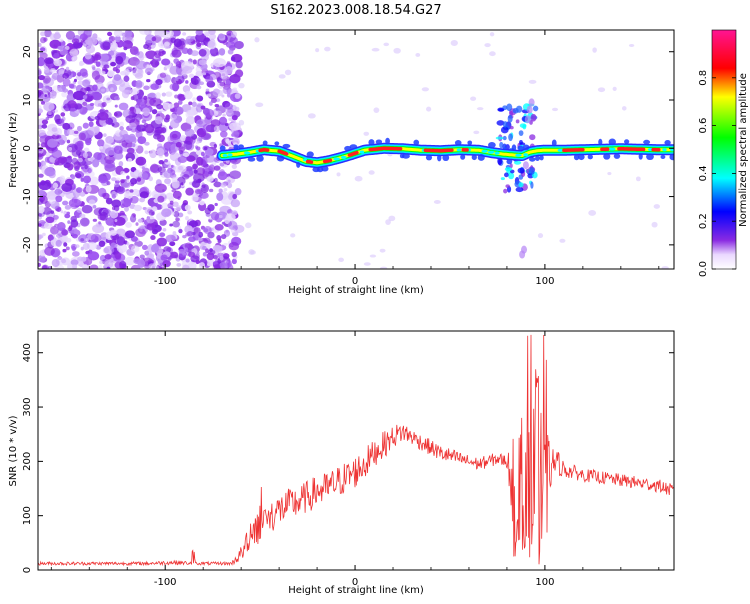  I want to click on snr-y-tick-label: 400, so click(27, 352).